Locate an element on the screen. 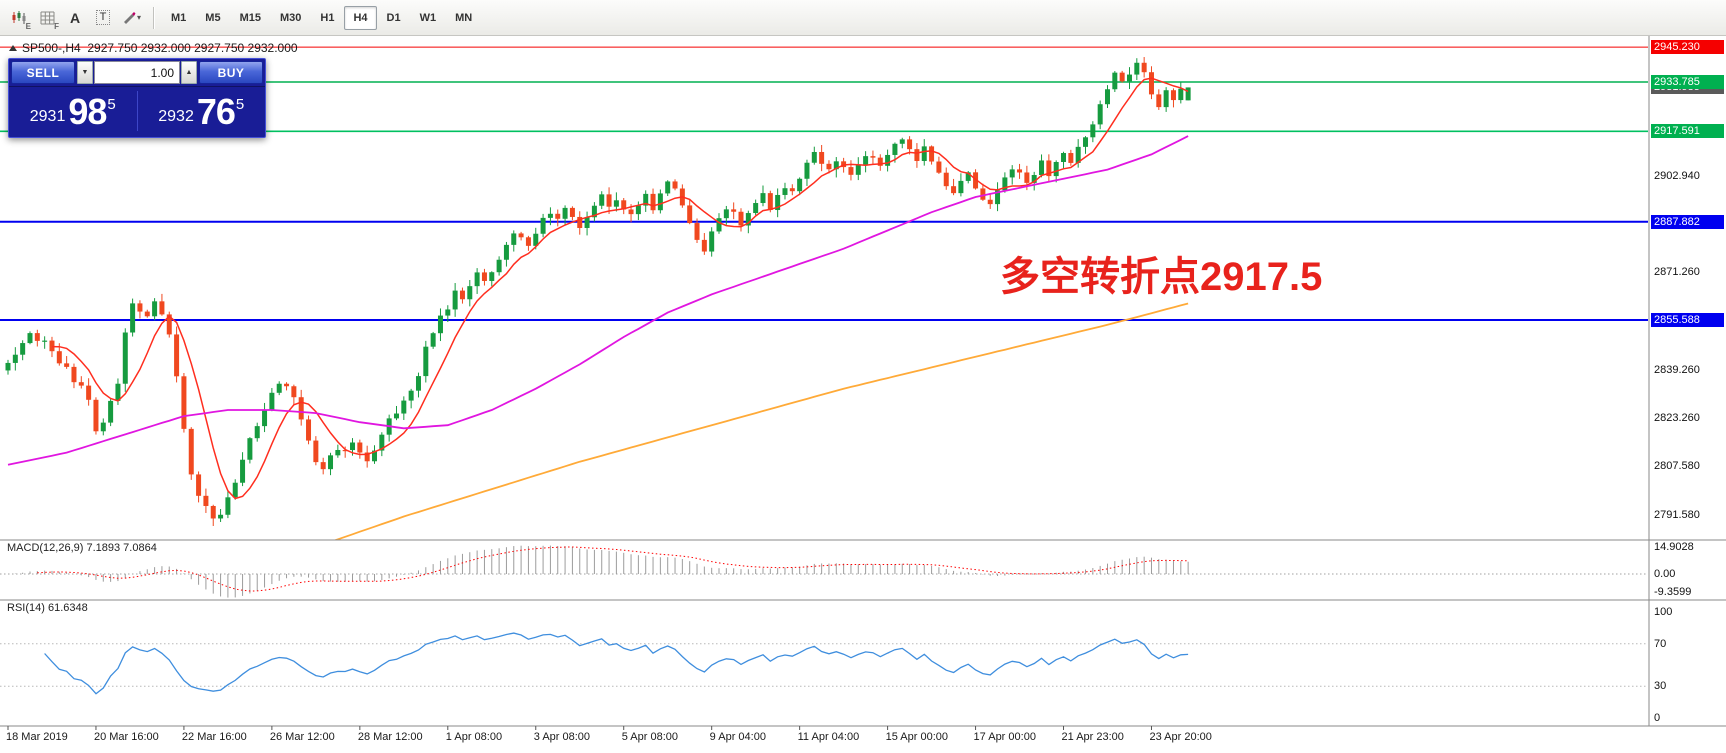  time-axis-label: 9 Apr 04:00 is located at coordinates (737, 737).